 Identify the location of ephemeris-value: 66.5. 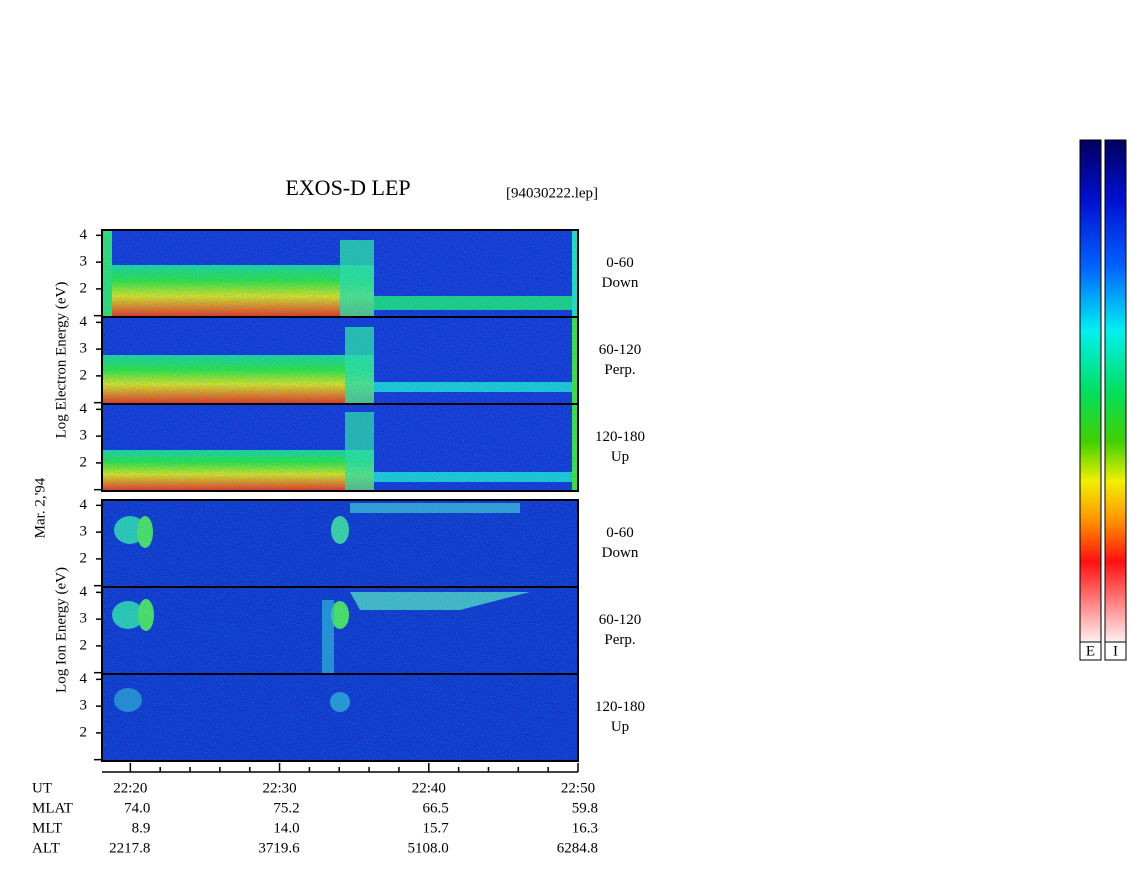
(436, 808).